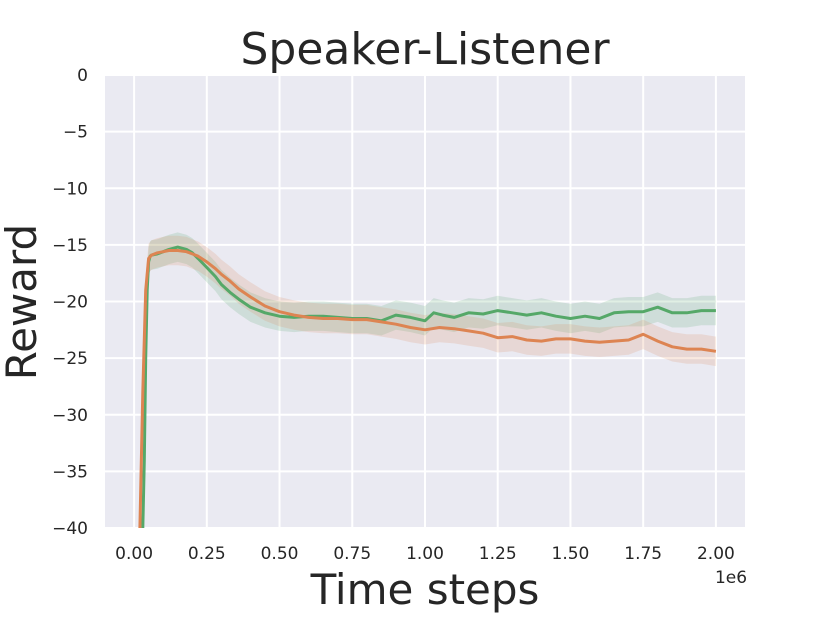 This screenshot has height=623, width=830. What do you see at coordinates (70, 189) in the screenshot?
I see `y-tick-label: −10` at bounding box center [70, 189].